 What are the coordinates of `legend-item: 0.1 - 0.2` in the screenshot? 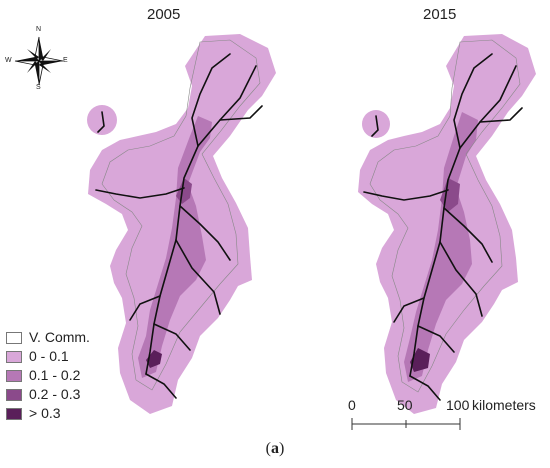 It's located at (48, 375).